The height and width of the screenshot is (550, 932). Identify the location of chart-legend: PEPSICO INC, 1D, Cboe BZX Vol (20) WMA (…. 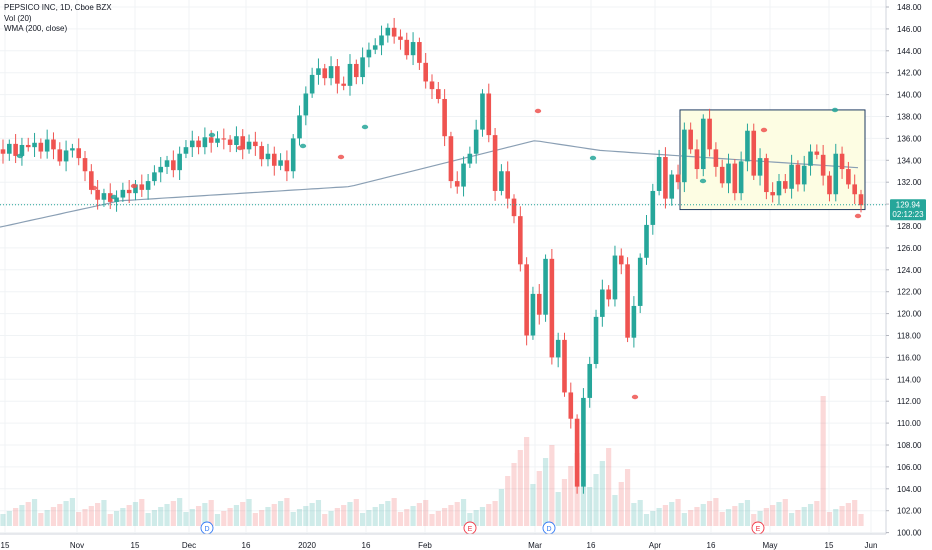
(58, 19).